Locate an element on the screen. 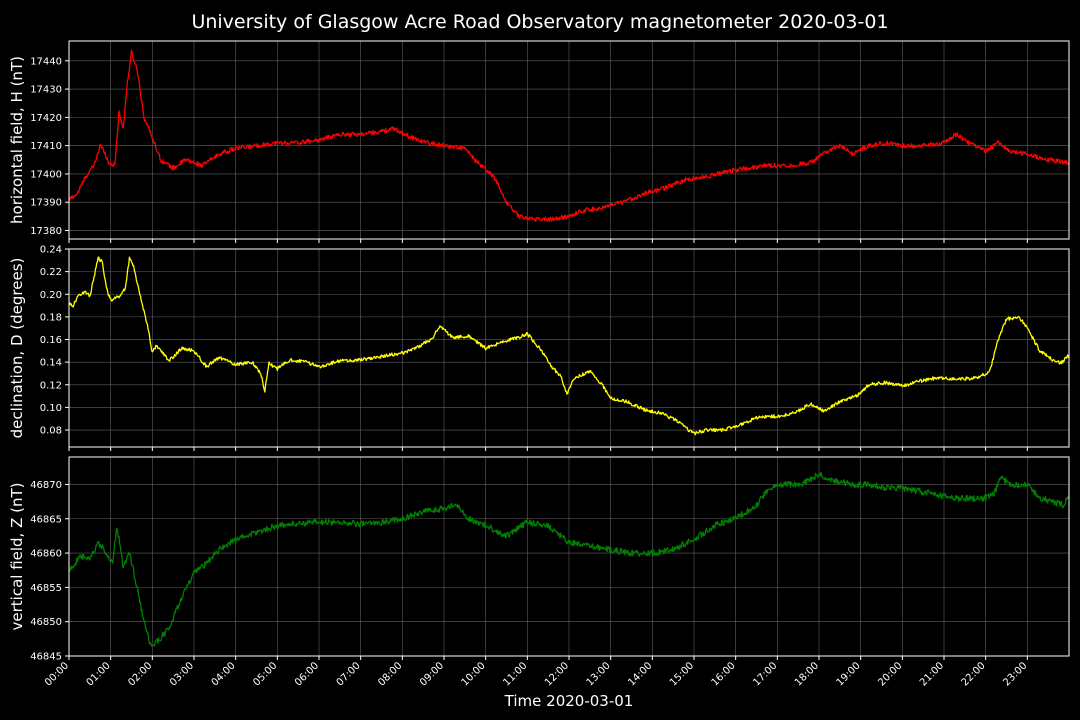  declination-ytick-label: 0.10 is located at coordinates (51, 408).